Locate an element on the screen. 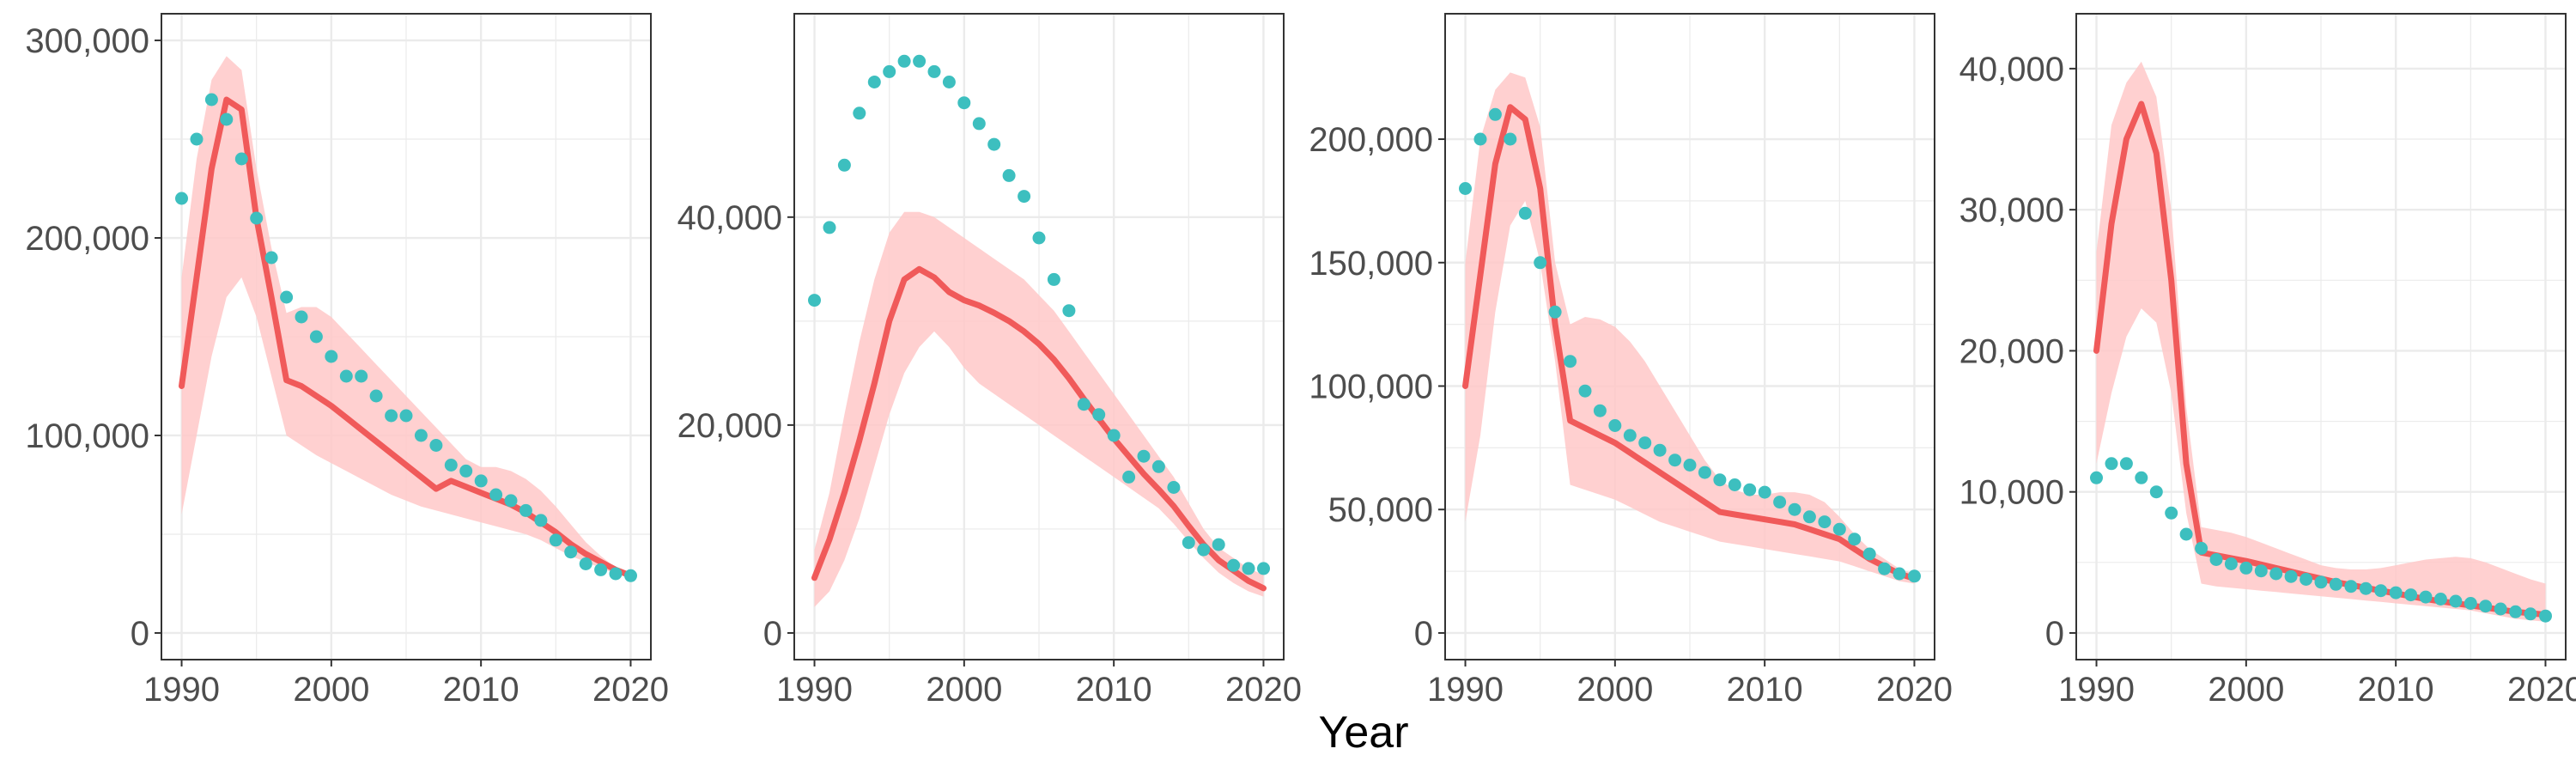 The image size is (2576, 773). y-tick-label: 20,000 is located at coordinates (729, 426).